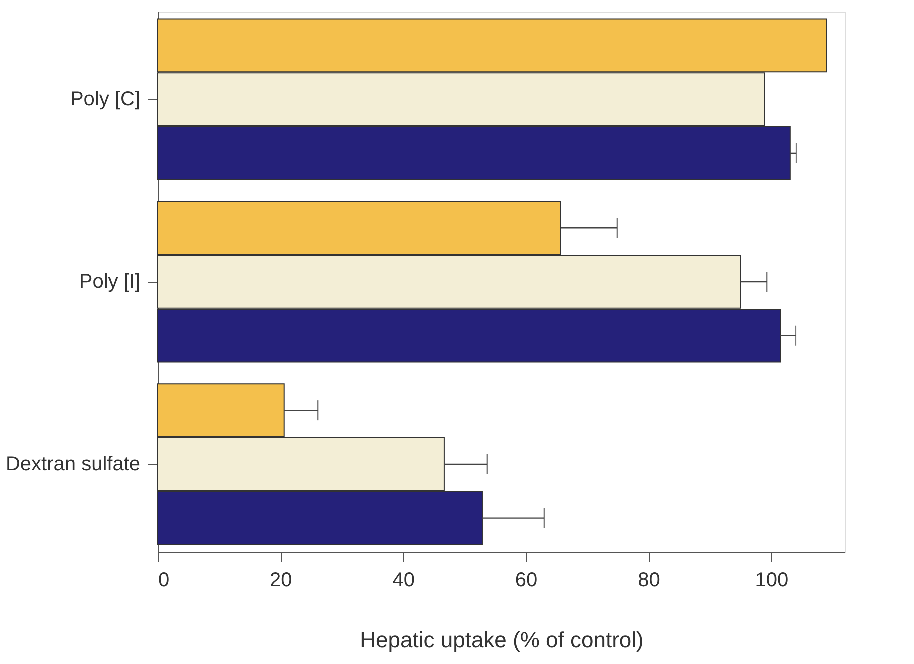 This screenshot has width=914, height=664. Describe the element at coordinates (281, 581) in the screenshot. I see `x-tick-label: 20` at that location.